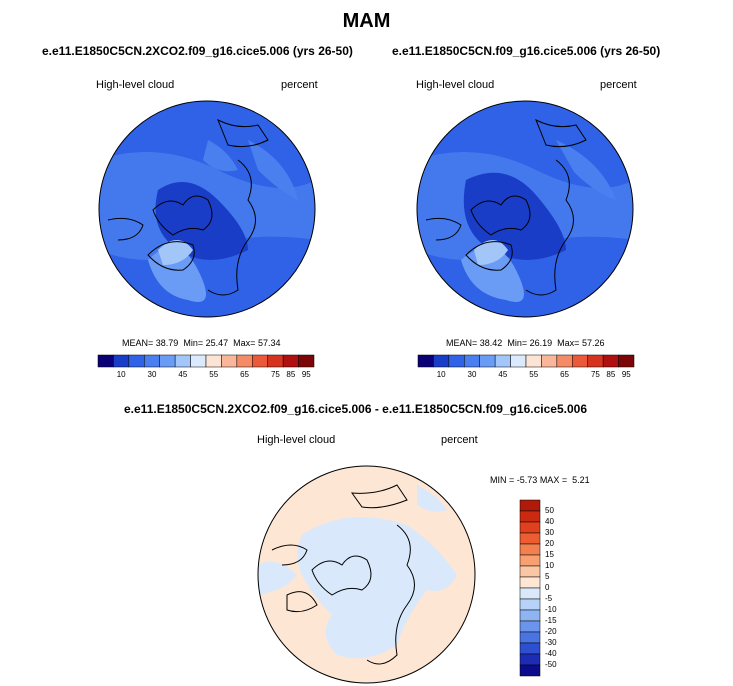  What do you see at coordinates (502, 480) in the screenshot?
I see `diff-min-label: MIN =` at bounding box center [502, 480].